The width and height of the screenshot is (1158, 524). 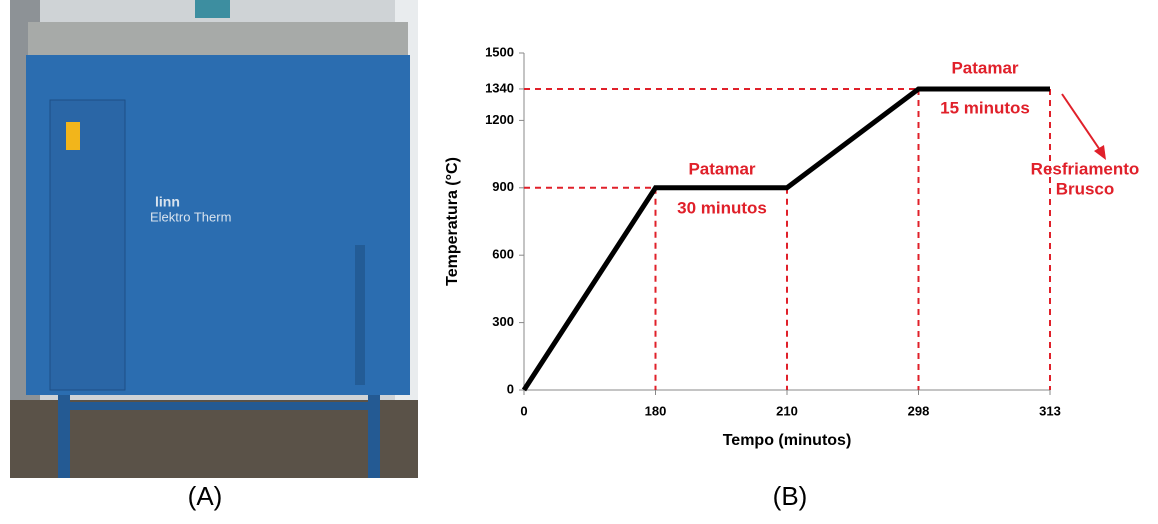 I want to click on y-axis-title: Temperatura (°C), so click(x=452, y=221).